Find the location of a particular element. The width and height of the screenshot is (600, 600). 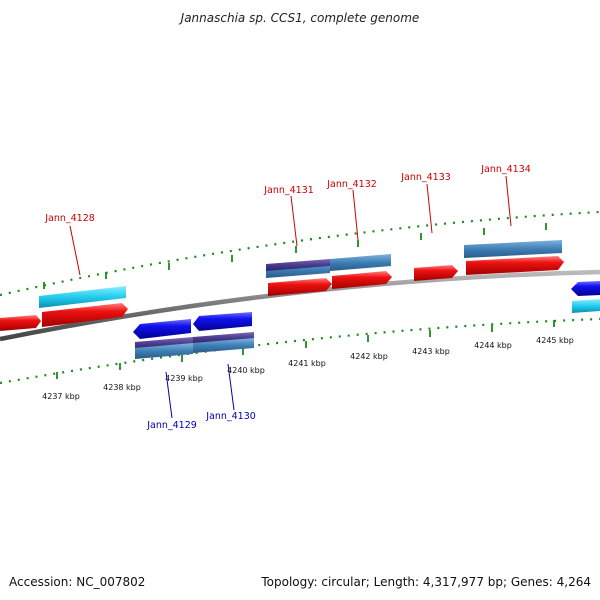

reverse-cds-track is located at coordinates (366, 310).